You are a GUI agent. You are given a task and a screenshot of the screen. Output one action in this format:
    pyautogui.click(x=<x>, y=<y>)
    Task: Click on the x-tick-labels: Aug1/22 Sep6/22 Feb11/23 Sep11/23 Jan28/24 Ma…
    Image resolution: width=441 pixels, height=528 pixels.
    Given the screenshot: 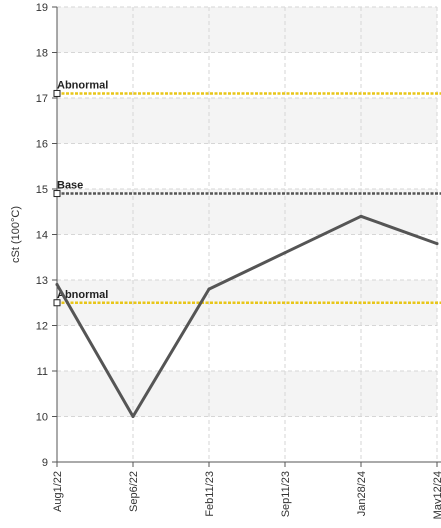 What is the action you would take?
    pyautogui.click(x=246, y=495)
    